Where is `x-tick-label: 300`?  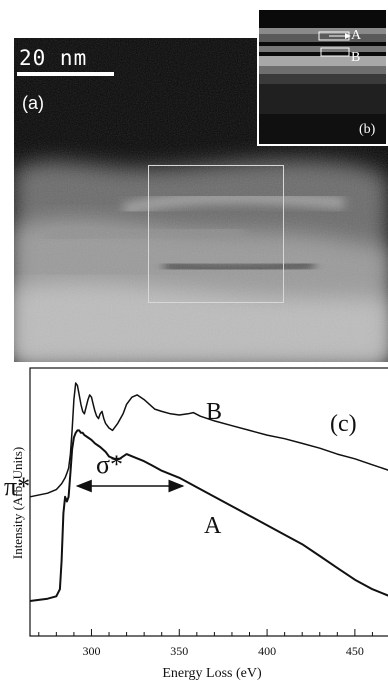
x-tick-label: 300 is located at coordinates (91, 651).